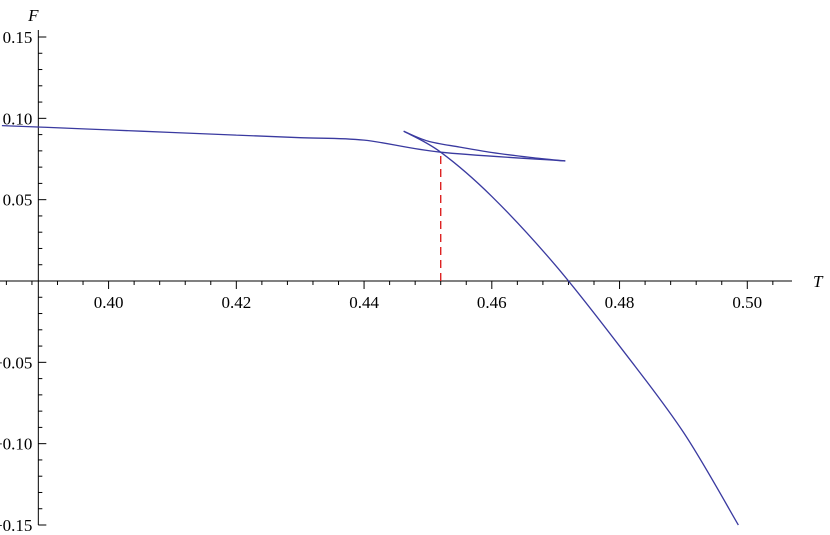 The width and height of the screenshot is (830, 535). What do you see at coordinates (492, 302) in the screenshot?
I see `x-tick-label: 0.46` at bounding box center [492, 302].